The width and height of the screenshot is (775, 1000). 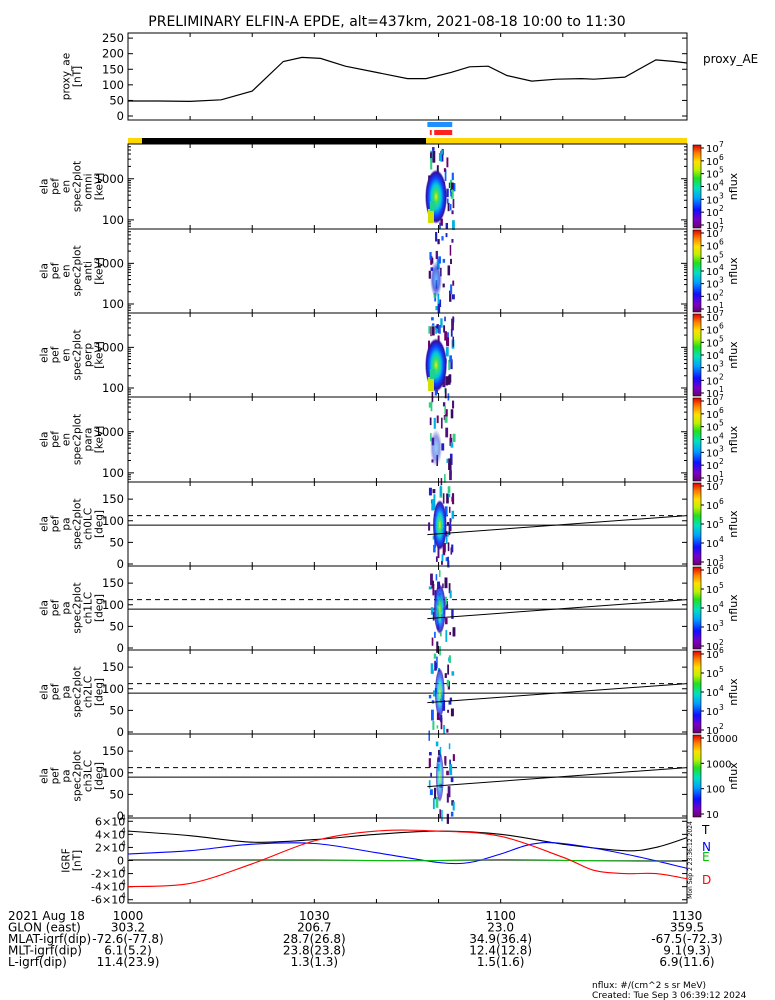 What do you see at coordinates (440, 124) in the screenshot?
I see `status-bar-blue` at bounding box center [440, 124].